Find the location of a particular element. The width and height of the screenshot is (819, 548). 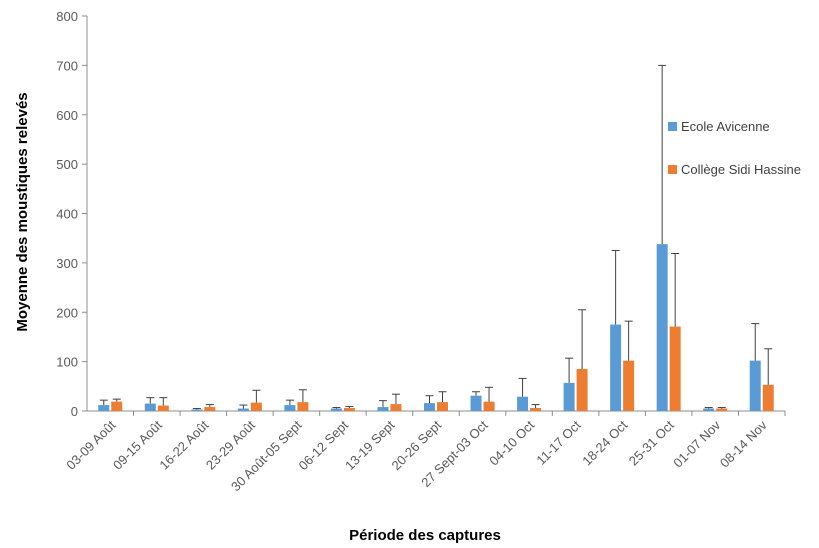

y-tick-label: 500 is located at coordinates (67, 164).